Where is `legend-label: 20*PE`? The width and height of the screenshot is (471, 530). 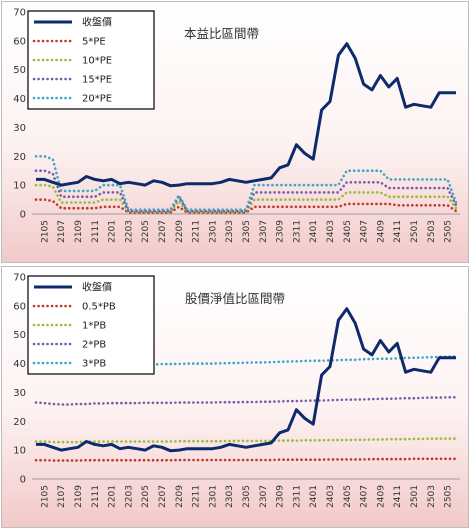
legend-label: 20*PE is located at coordinates (97, 99).